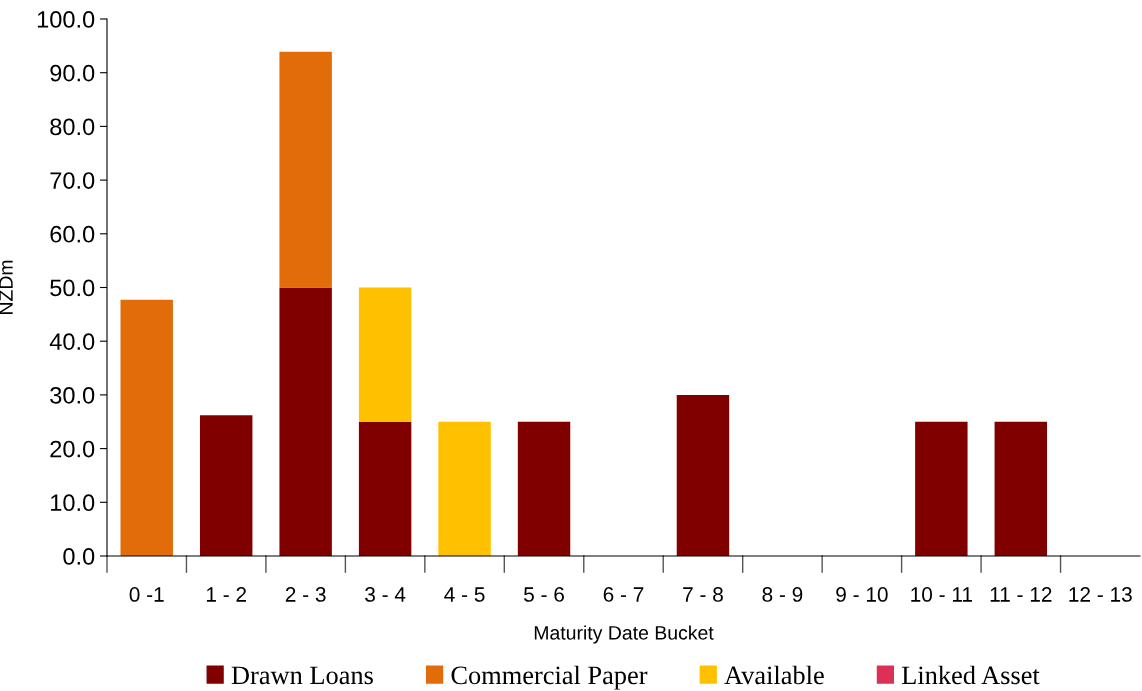  I want to click on x-tick-label: 9 - 10, so click(862, 594).